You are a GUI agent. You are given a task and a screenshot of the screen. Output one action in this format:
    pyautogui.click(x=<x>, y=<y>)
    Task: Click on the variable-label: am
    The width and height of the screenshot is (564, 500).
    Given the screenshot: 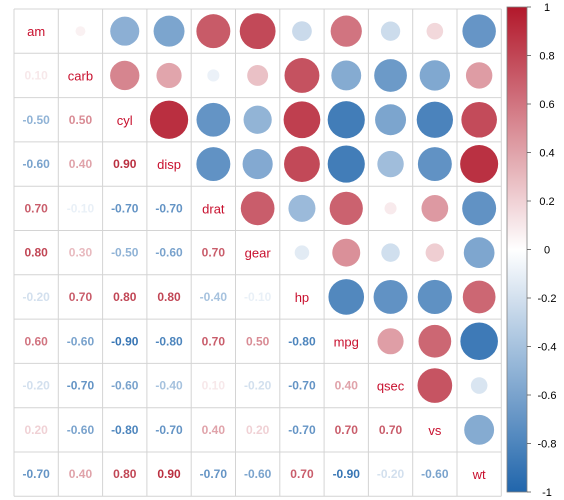 What is the action you would take?
    pyautogui.click(x=36, y=31)
    